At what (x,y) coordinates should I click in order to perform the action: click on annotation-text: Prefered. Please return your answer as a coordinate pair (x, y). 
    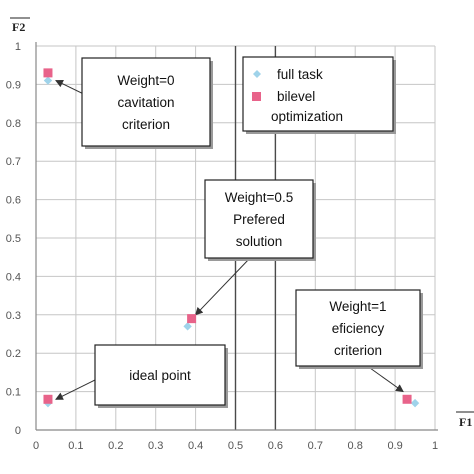
    Looking at the image, I should click on (259, 219).